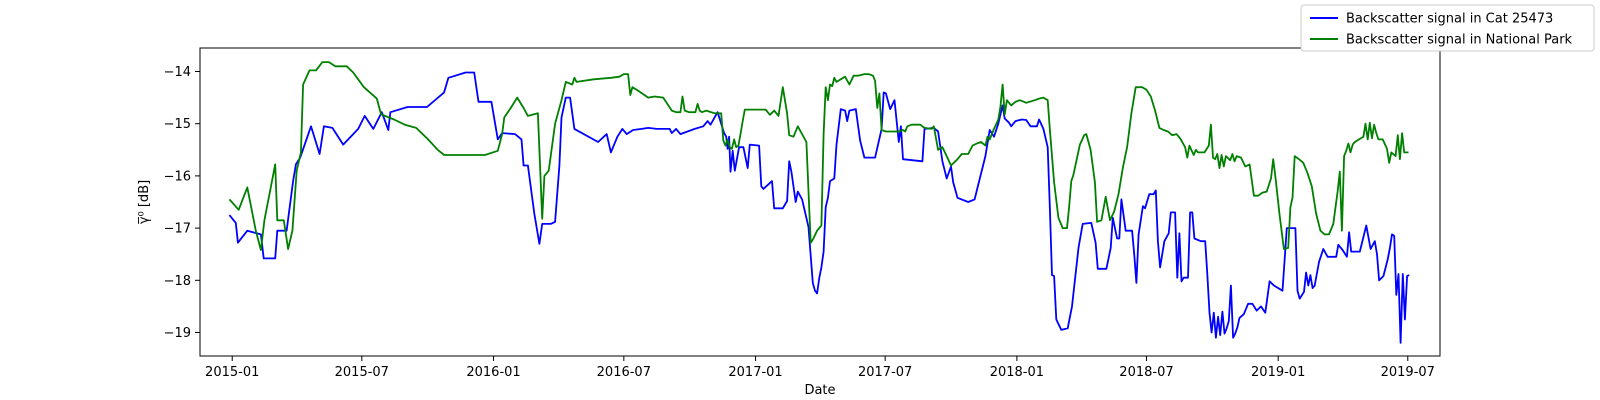  Describe the element at coordinates (177, 124) in the screenshot. I see `y-tick-label: −15` at that location.